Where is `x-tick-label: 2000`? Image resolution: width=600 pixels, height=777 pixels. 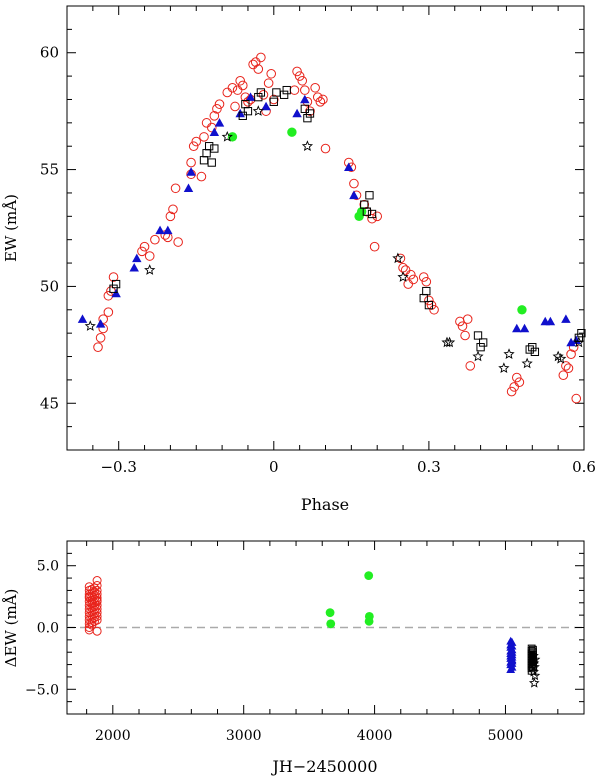 x-tick-label: 2000 is located at coordinates (113, 736).